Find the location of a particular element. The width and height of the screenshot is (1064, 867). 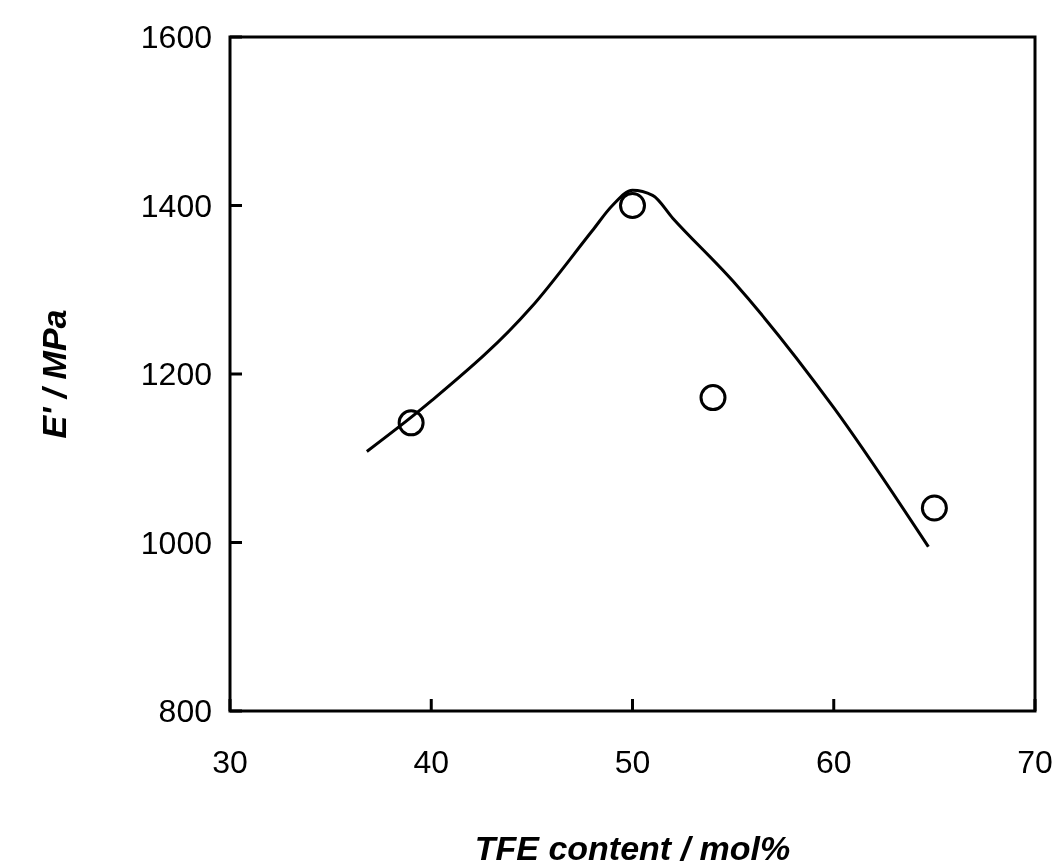

y-tick-label: 1600 is located at coordinates (176, 37).